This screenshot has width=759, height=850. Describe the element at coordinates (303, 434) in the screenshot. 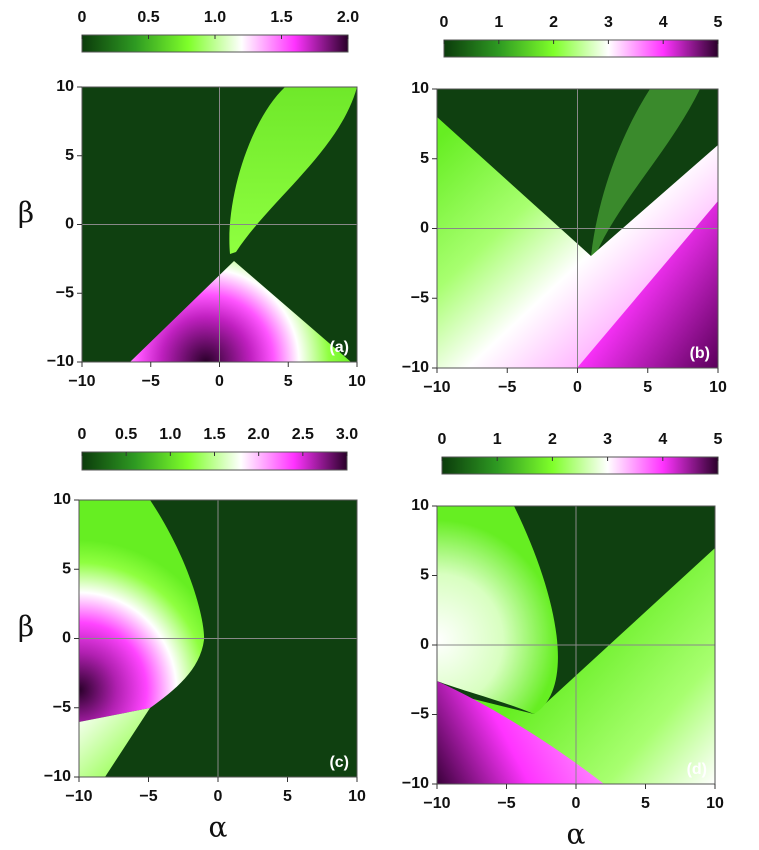

I see `colorbar-tick-label: 2.5` at that location.